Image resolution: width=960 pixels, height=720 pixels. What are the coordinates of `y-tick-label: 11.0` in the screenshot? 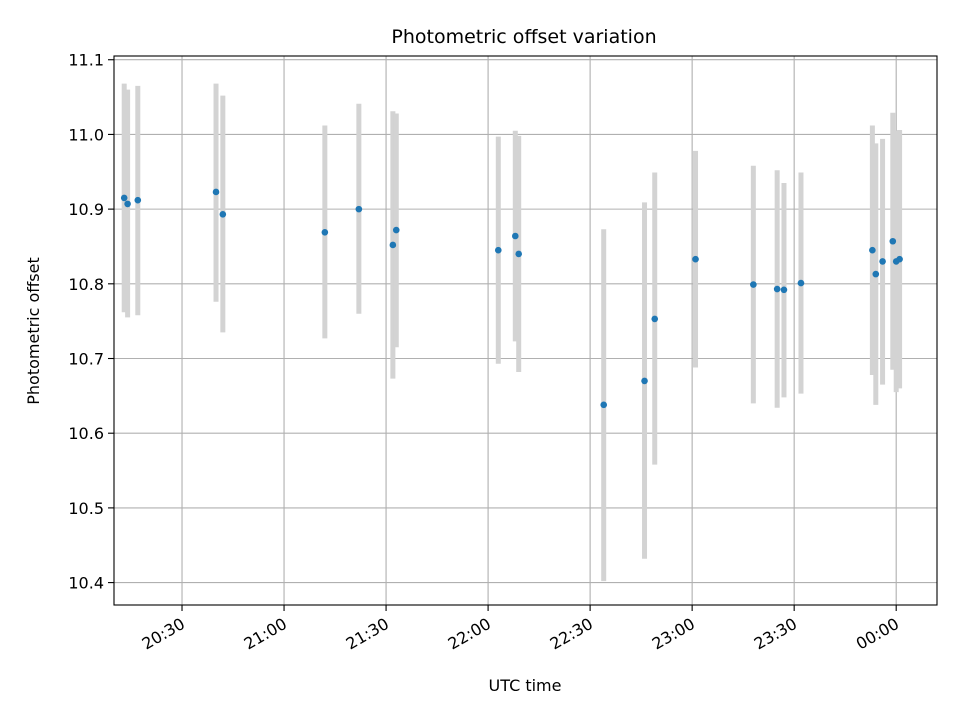 It's located at (86, 134).